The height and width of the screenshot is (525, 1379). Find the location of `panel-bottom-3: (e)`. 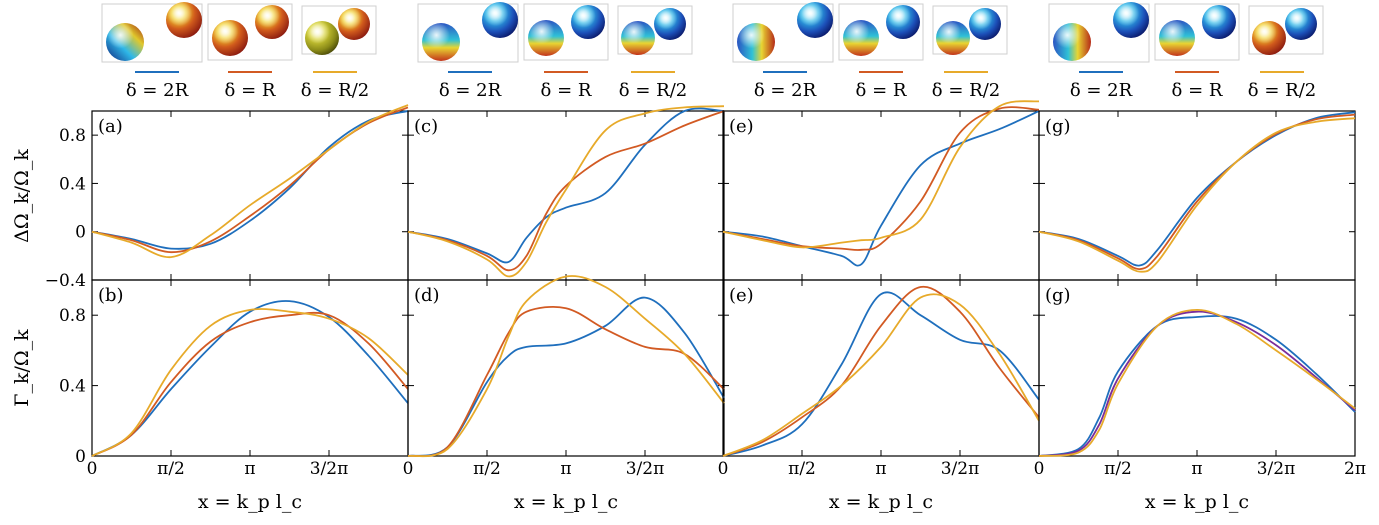

panel-bottom-3: (e) is located at coordinates (881, 368).